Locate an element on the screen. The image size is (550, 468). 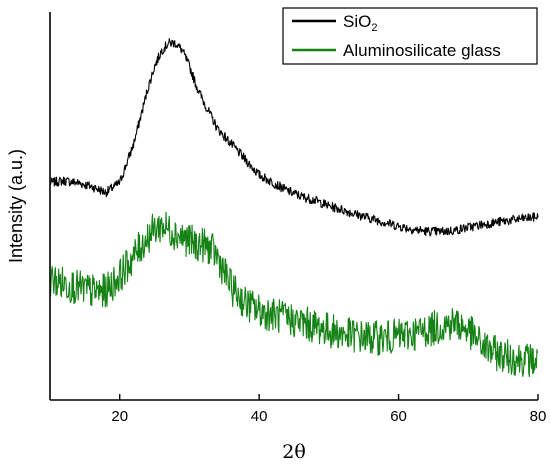
legend-frame is located at coordinates (410, 36).